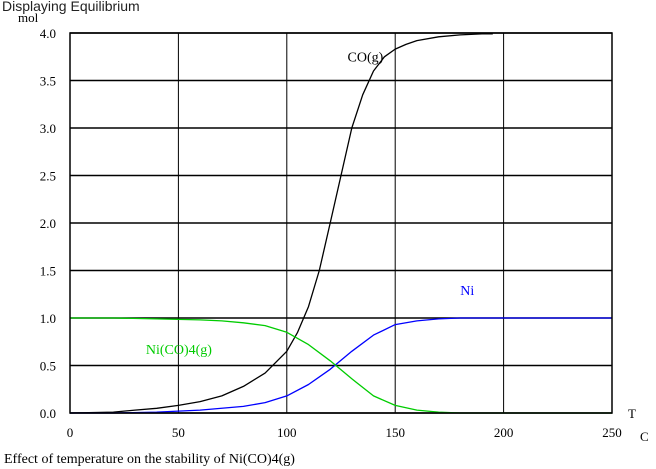  Describe the element at coordinates (48, 81) in the screenshot. I see `y-tick-label: 3.5` at that location.